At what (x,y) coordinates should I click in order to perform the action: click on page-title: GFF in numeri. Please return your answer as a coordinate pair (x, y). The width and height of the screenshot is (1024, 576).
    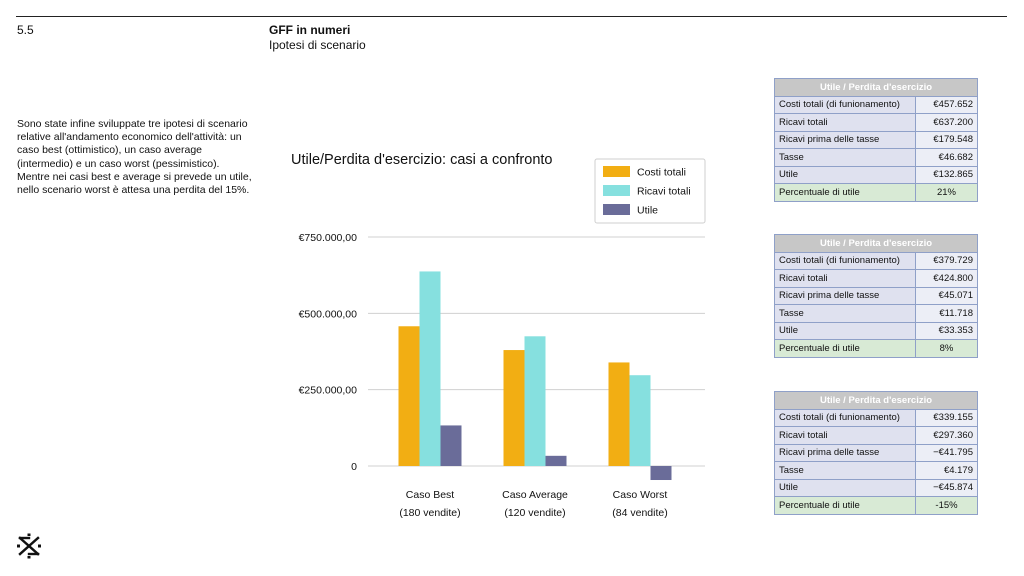
    Looking at the image, I should click on (310, 30).